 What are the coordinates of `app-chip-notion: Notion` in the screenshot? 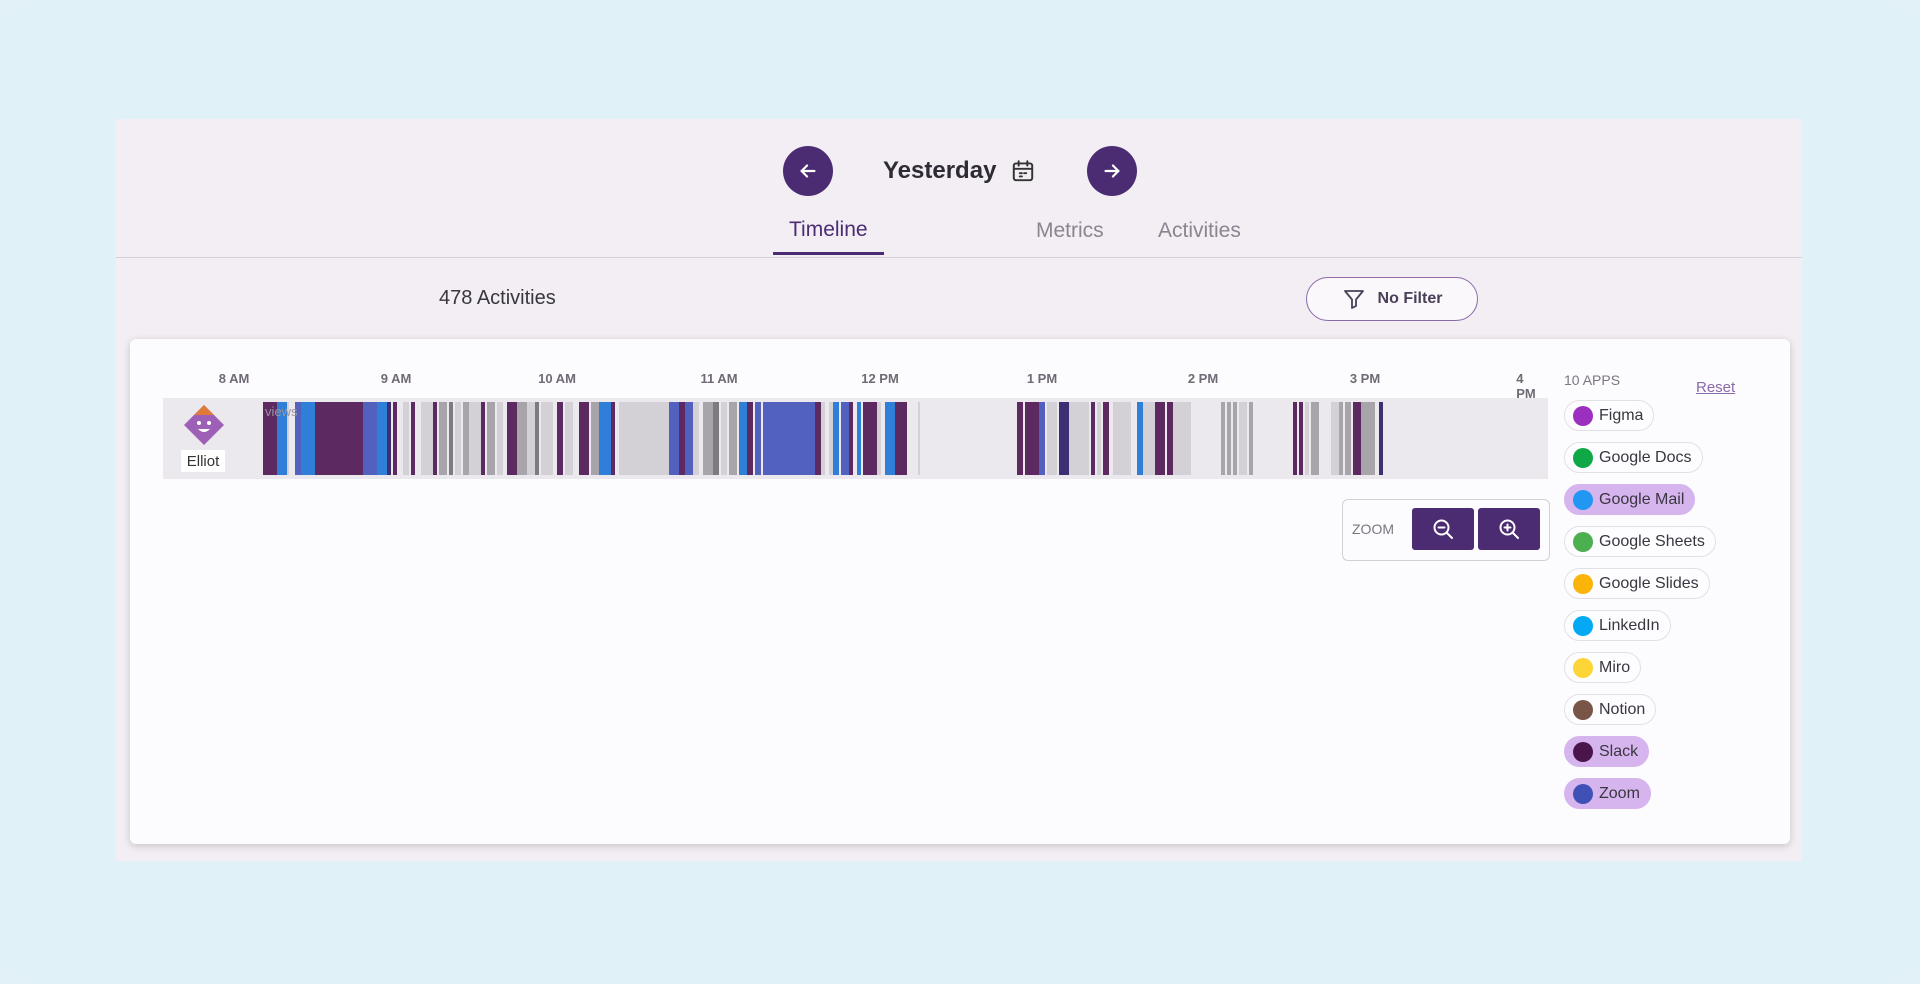 It's located at (1610, 709).